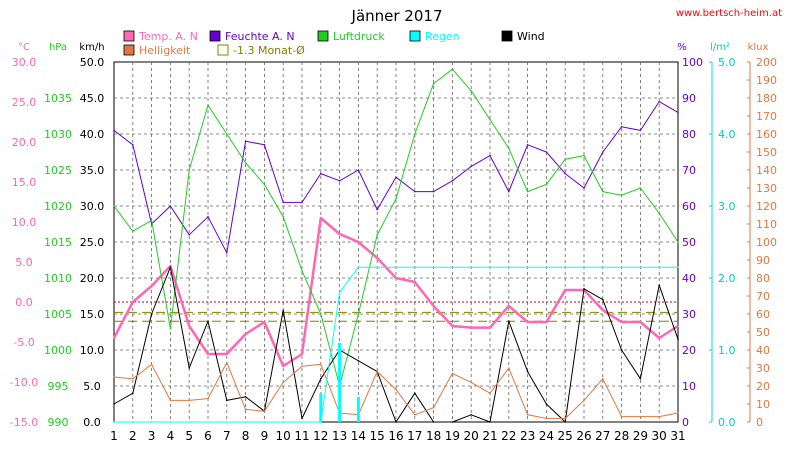 Image resolution: width=790 pixels, height=464 pixels. I want to click on x-tick-label: 17, so click(414, 436).